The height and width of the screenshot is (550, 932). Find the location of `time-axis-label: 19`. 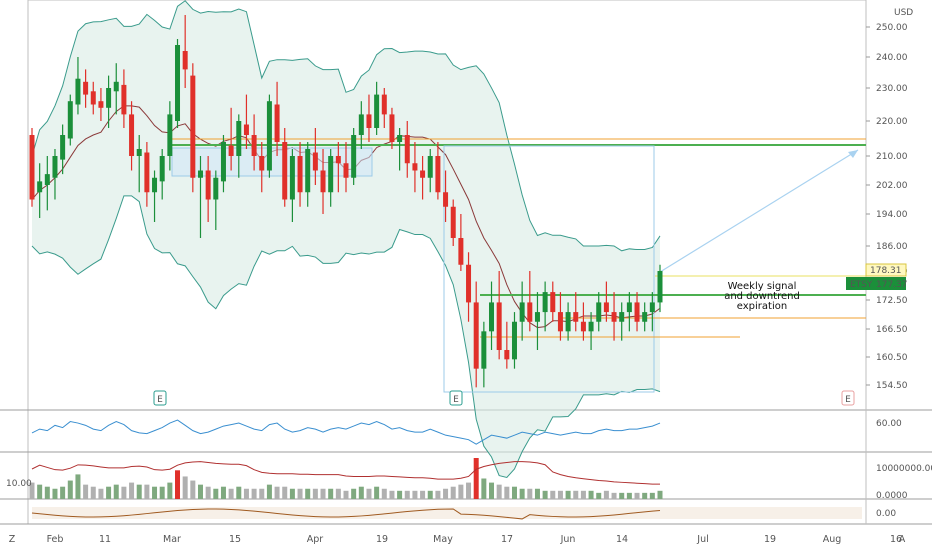

time-axis-label: 19 is located at coordinates (770, 539).